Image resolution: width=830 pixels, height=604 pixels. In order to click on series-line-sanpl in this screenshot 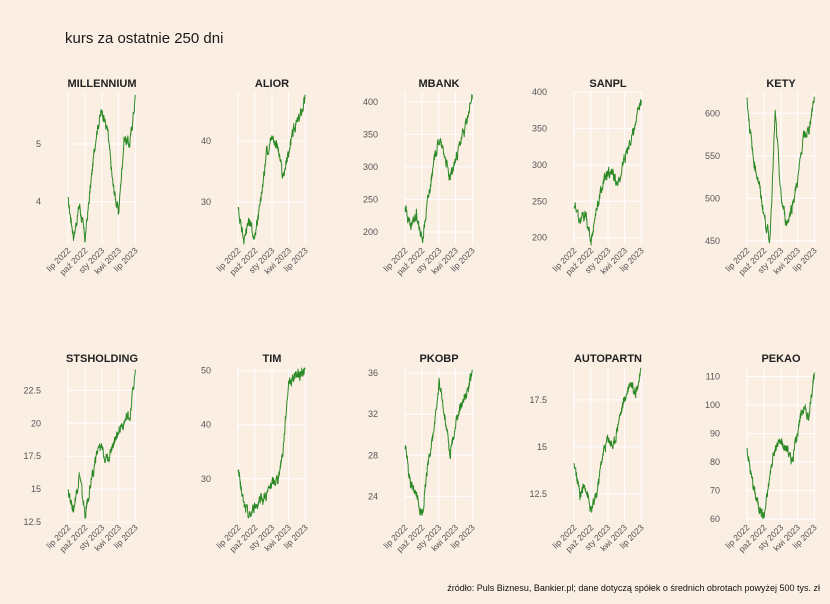, I will do `click(607, 172)`.